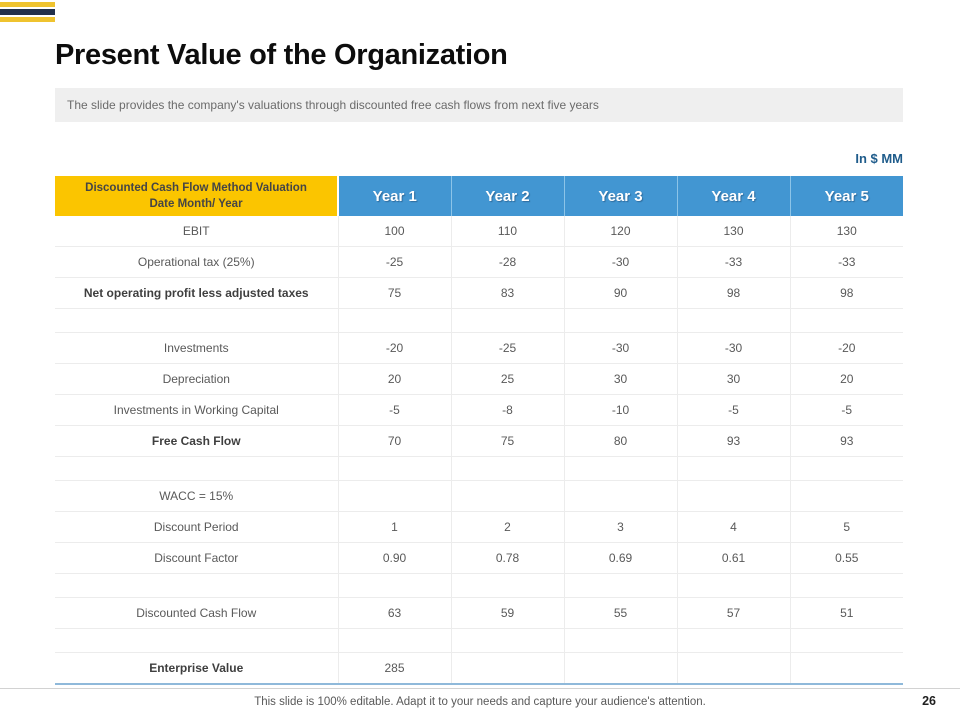  What do you see at coordinates (196, 187) in the screenshot?
I see `header-label-line1: Discounted Cash Flow Method Valuation` at bounding box center [196, 187].